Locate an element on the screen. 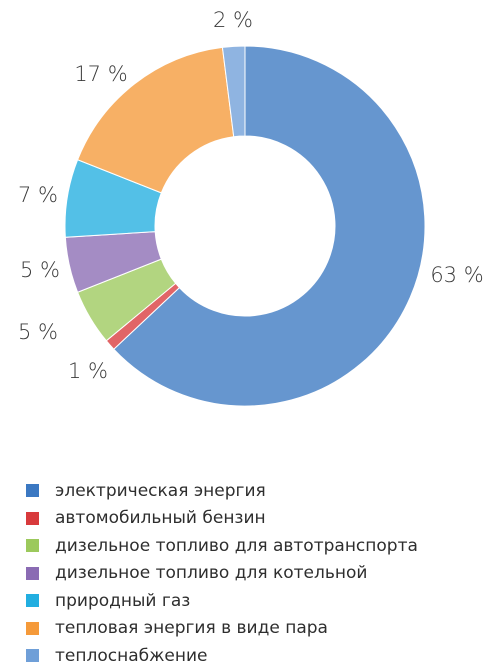 The image size is (500, 671). legend-item: электрическая энергия is located at coordinates (222, 491).